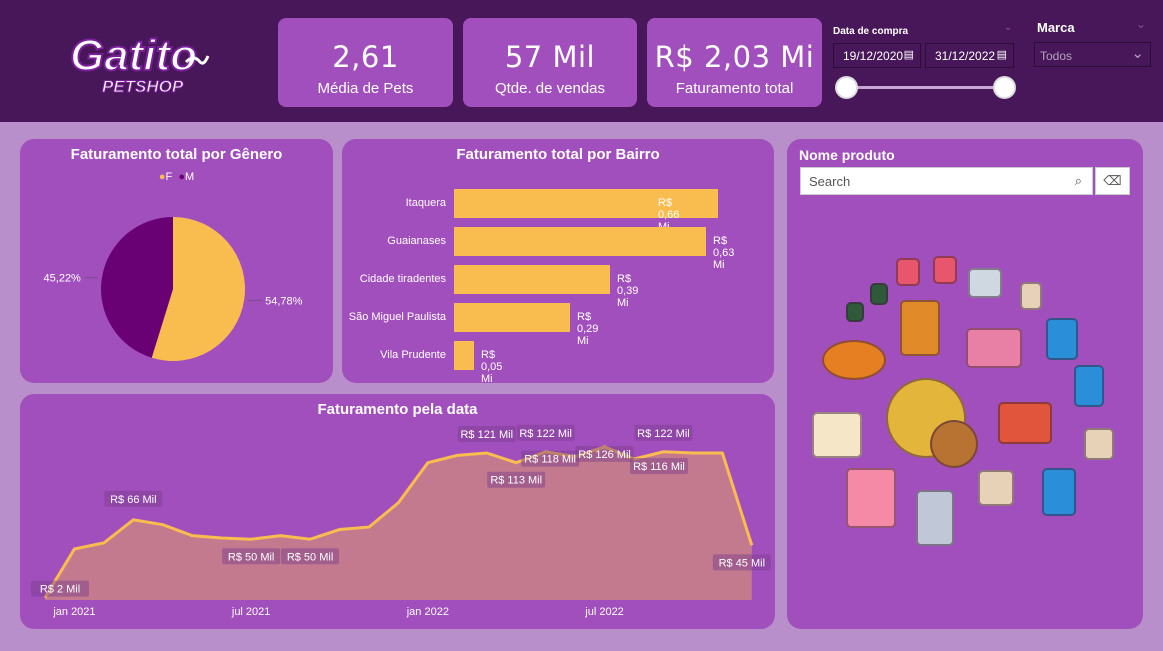 Image resolution: width=1163 pixels, height=651 pixels. What do you see at coordinates (969, 55) in the screenshot?
I see `end-date-input: 31/12/2022 ▤` at bounding box center [969, 55].